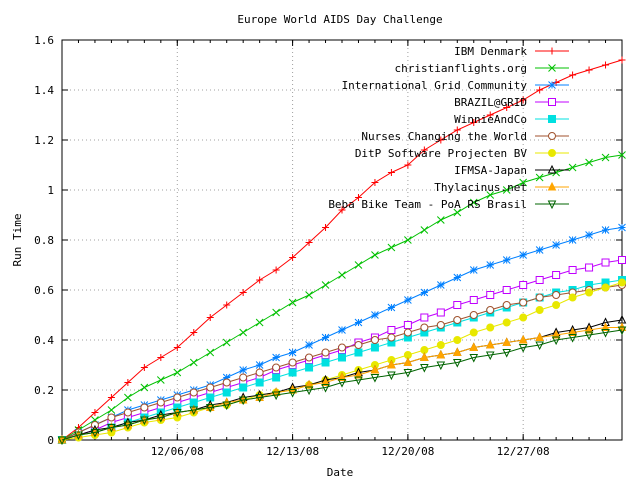 This screenshot has height=480, width=640. Describe the element at coordinates (44, 340) in the screenshot. I see `y-tick-label: 0.4` at that location.